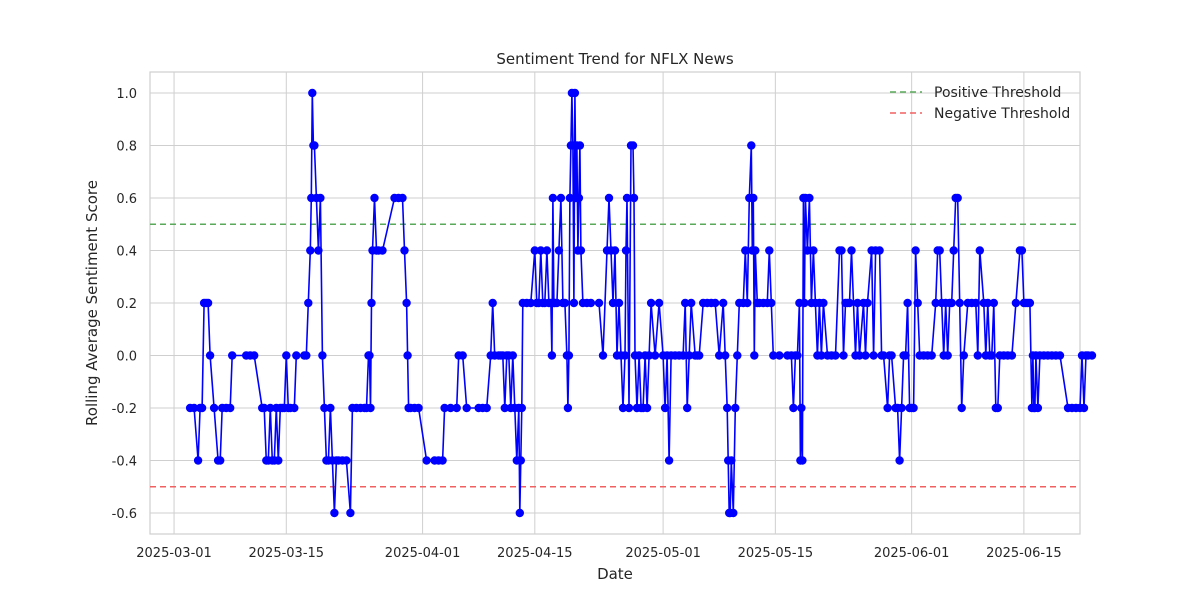 Image resolution: width=1200 pixels, height=600 pixels. I want to click on x-tick-label: 2025-03-01, so click(174, 553).